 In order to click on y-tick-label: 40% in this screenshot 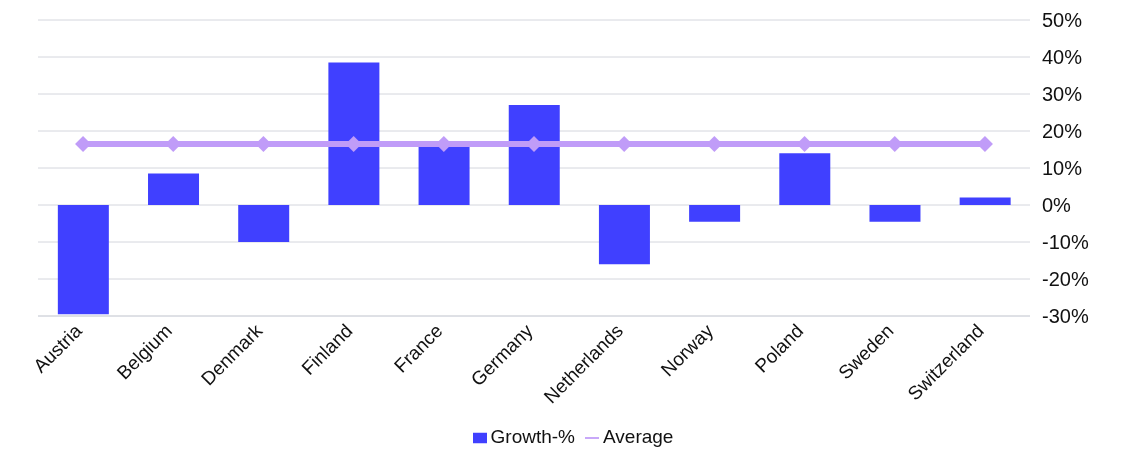, I will do `click(1062, 57)`.